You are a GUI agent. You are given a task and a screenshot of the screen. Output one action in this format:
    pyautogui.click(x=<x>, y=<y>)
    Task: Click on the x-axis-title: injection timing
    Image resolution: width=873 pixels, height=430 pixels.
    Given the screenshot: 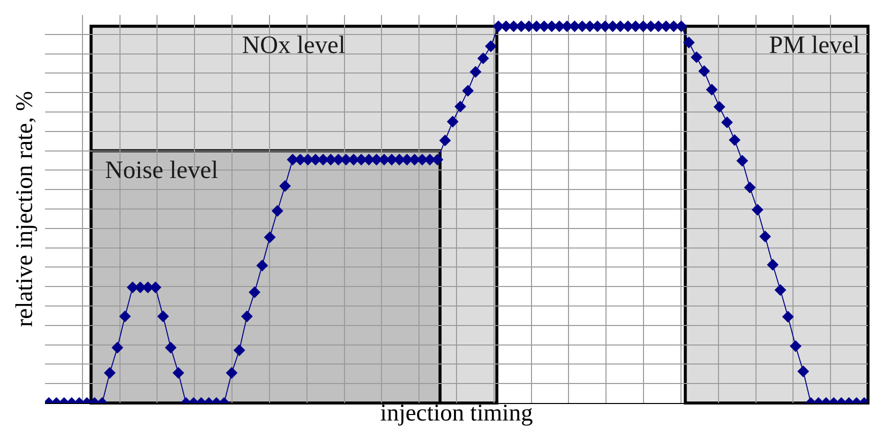 What is the action you would take?
    pyautogui.click(x=456, y=413)
    